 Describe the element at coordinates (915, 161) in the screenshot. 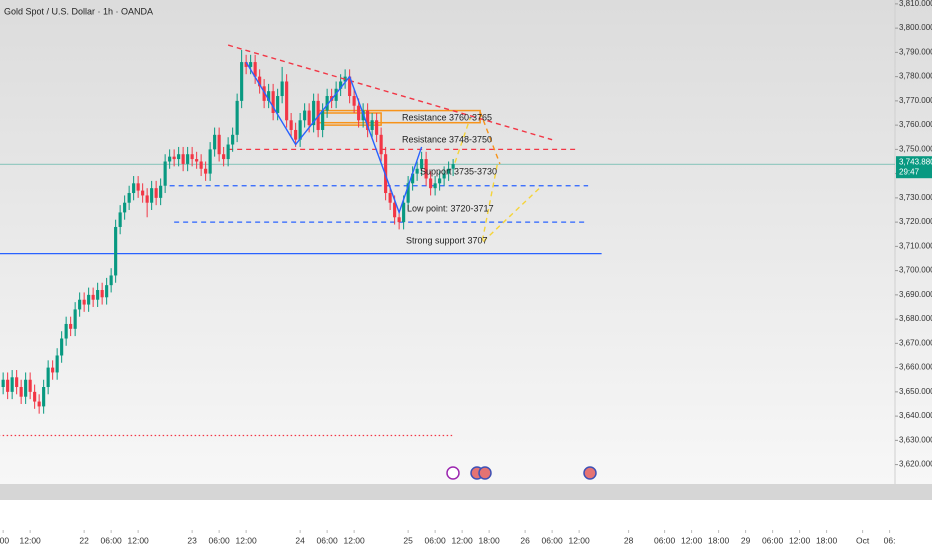

I see `price-label: 3,743.880` at that location.